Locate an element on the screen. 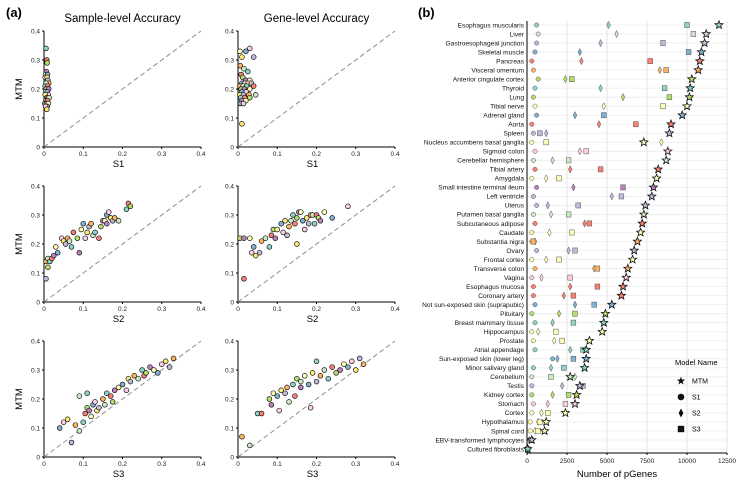  tissue-row: Atrial appendage is located at coordinates (533, 349).